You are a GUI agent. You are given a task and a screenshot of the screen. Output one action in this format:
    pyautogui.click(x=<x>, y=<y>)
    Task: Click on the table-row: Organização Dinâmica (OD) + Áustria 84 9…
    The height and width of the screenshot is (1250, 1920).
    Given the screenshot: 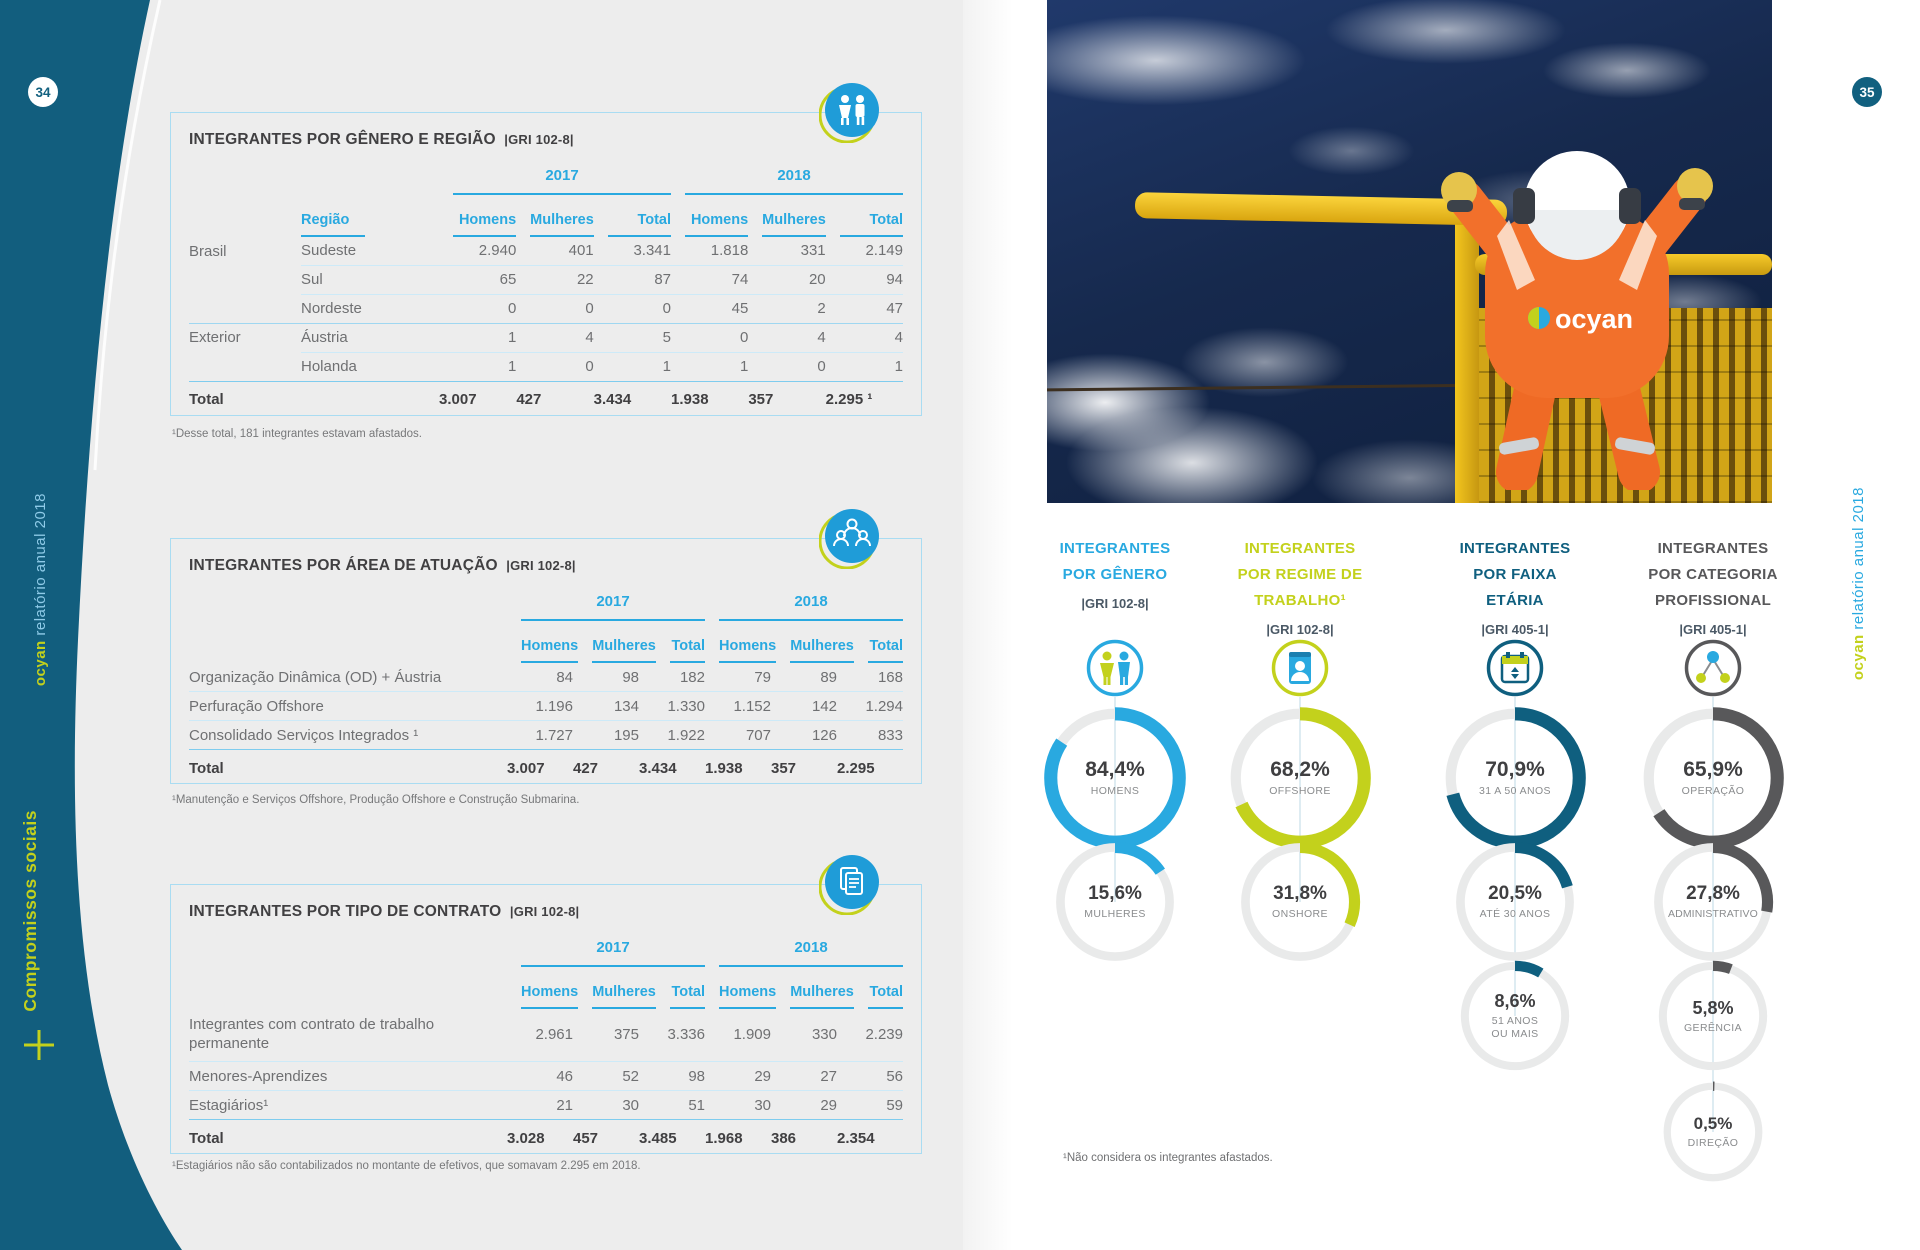 What is the action you would take?
    pyautogui.click(x=546, y=677)
    